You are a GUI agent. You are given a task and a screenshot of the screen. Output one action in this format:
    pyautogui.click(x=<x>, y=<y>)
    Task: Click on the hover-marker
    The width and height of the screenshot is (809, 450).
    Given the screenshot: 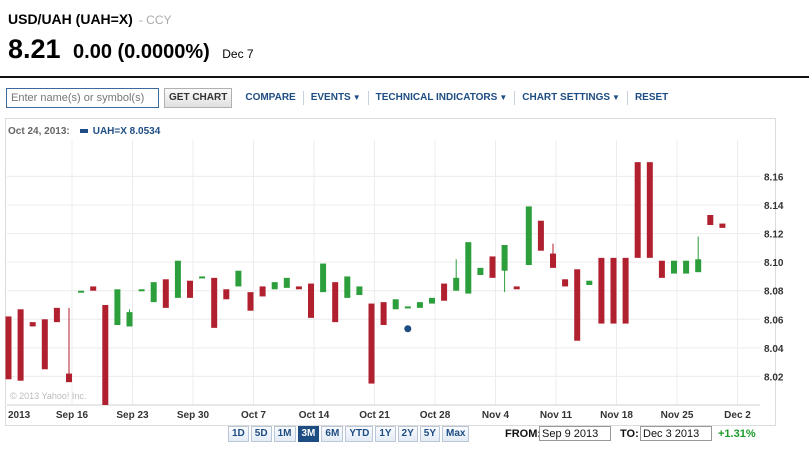 What is the action you would take?
    pyautogui.click(x=408, y=329)
    